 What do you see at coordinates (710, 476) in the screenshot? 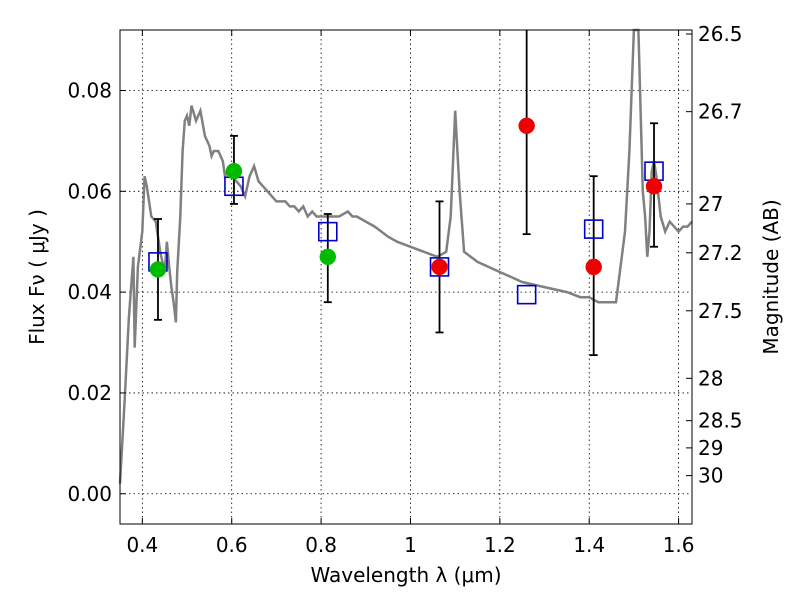
I see `y2-tick-label: 30` at bounding box center [710, 476].